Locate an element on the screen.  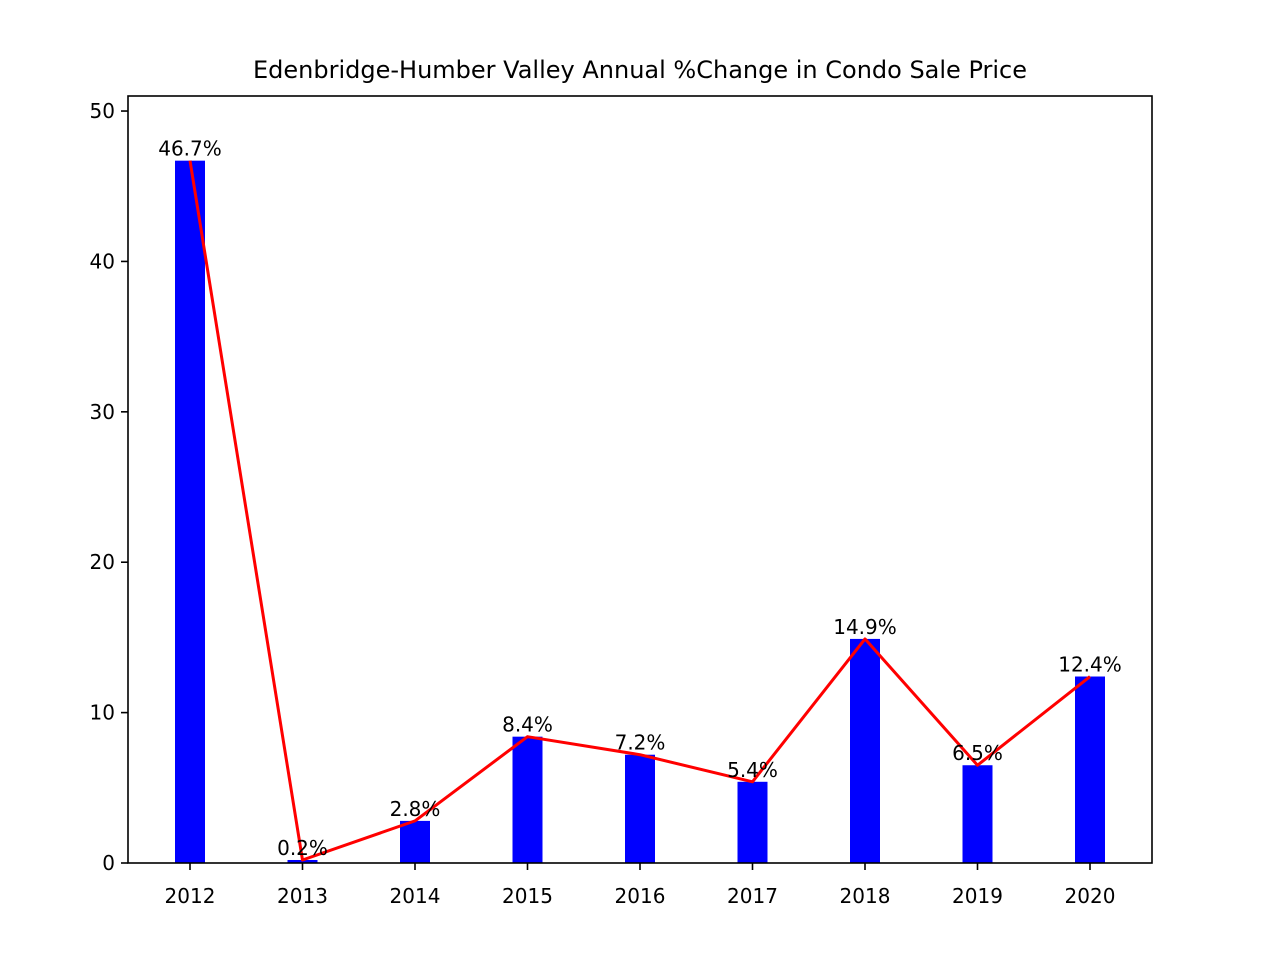
data-label-2018: 14.9% is located at coordinates (865, 627).